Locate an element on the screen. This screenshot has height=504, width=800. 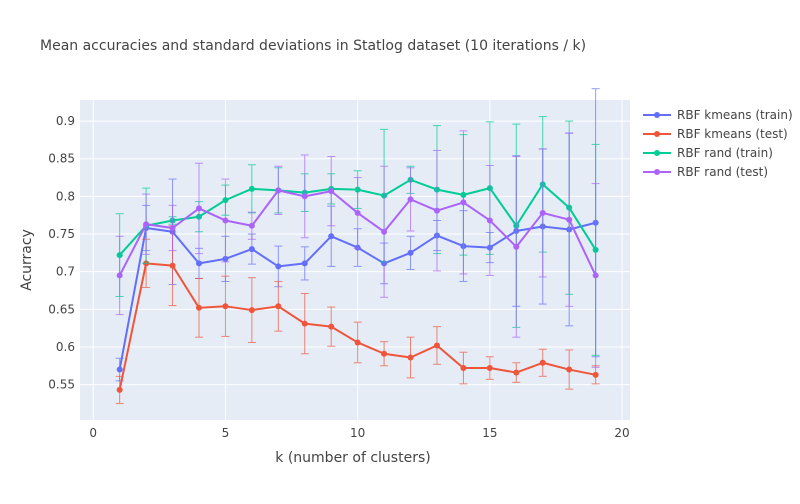
legend-label: RBF kmeans (train) is located at coordinates (735, 115).